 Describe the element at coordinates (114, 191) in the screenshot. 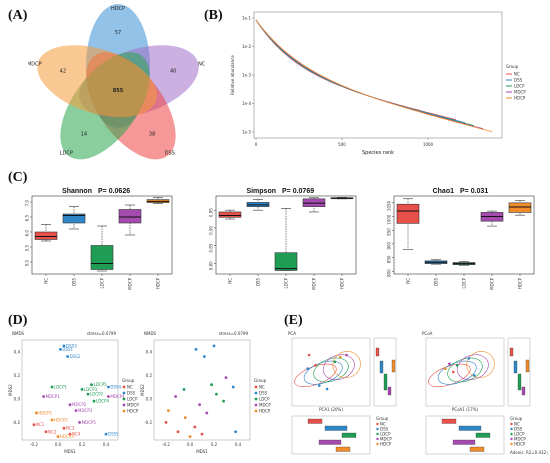

I see `boxplot-pvalue: P= 0.0626` at that location.